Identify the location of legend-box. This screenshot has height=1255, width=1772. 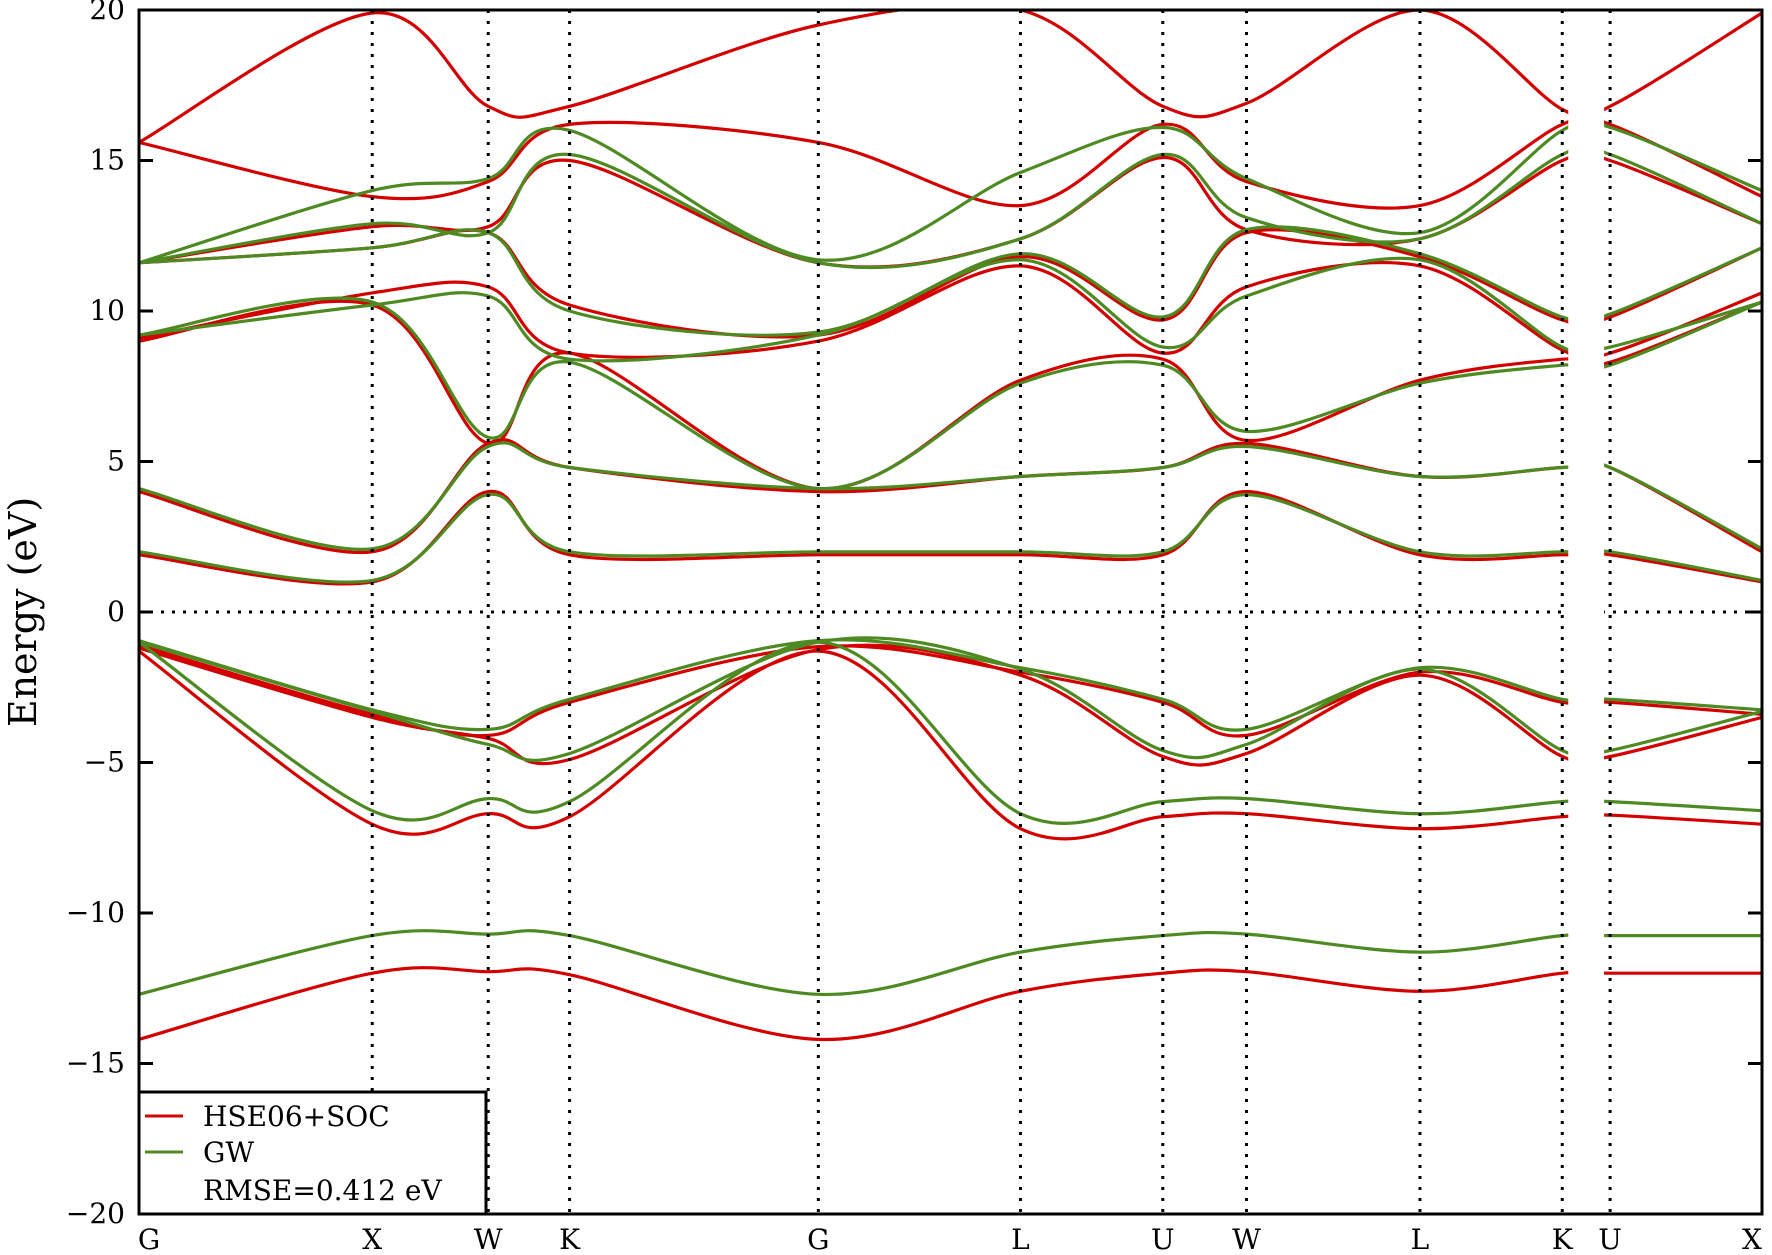
(312, 1153).